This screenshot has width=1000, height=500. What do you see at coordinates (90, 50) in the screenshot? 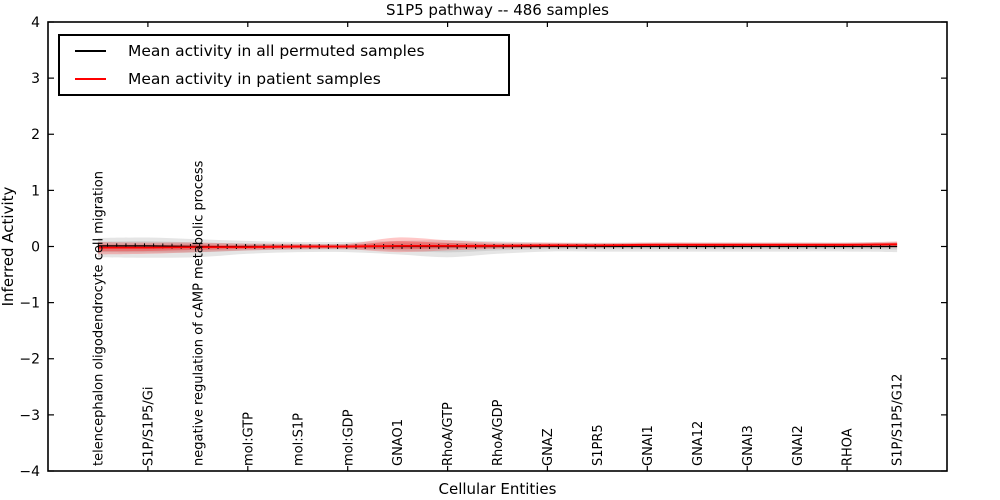
I see `legend-line-black-icon` at bounding box center [90, 50].